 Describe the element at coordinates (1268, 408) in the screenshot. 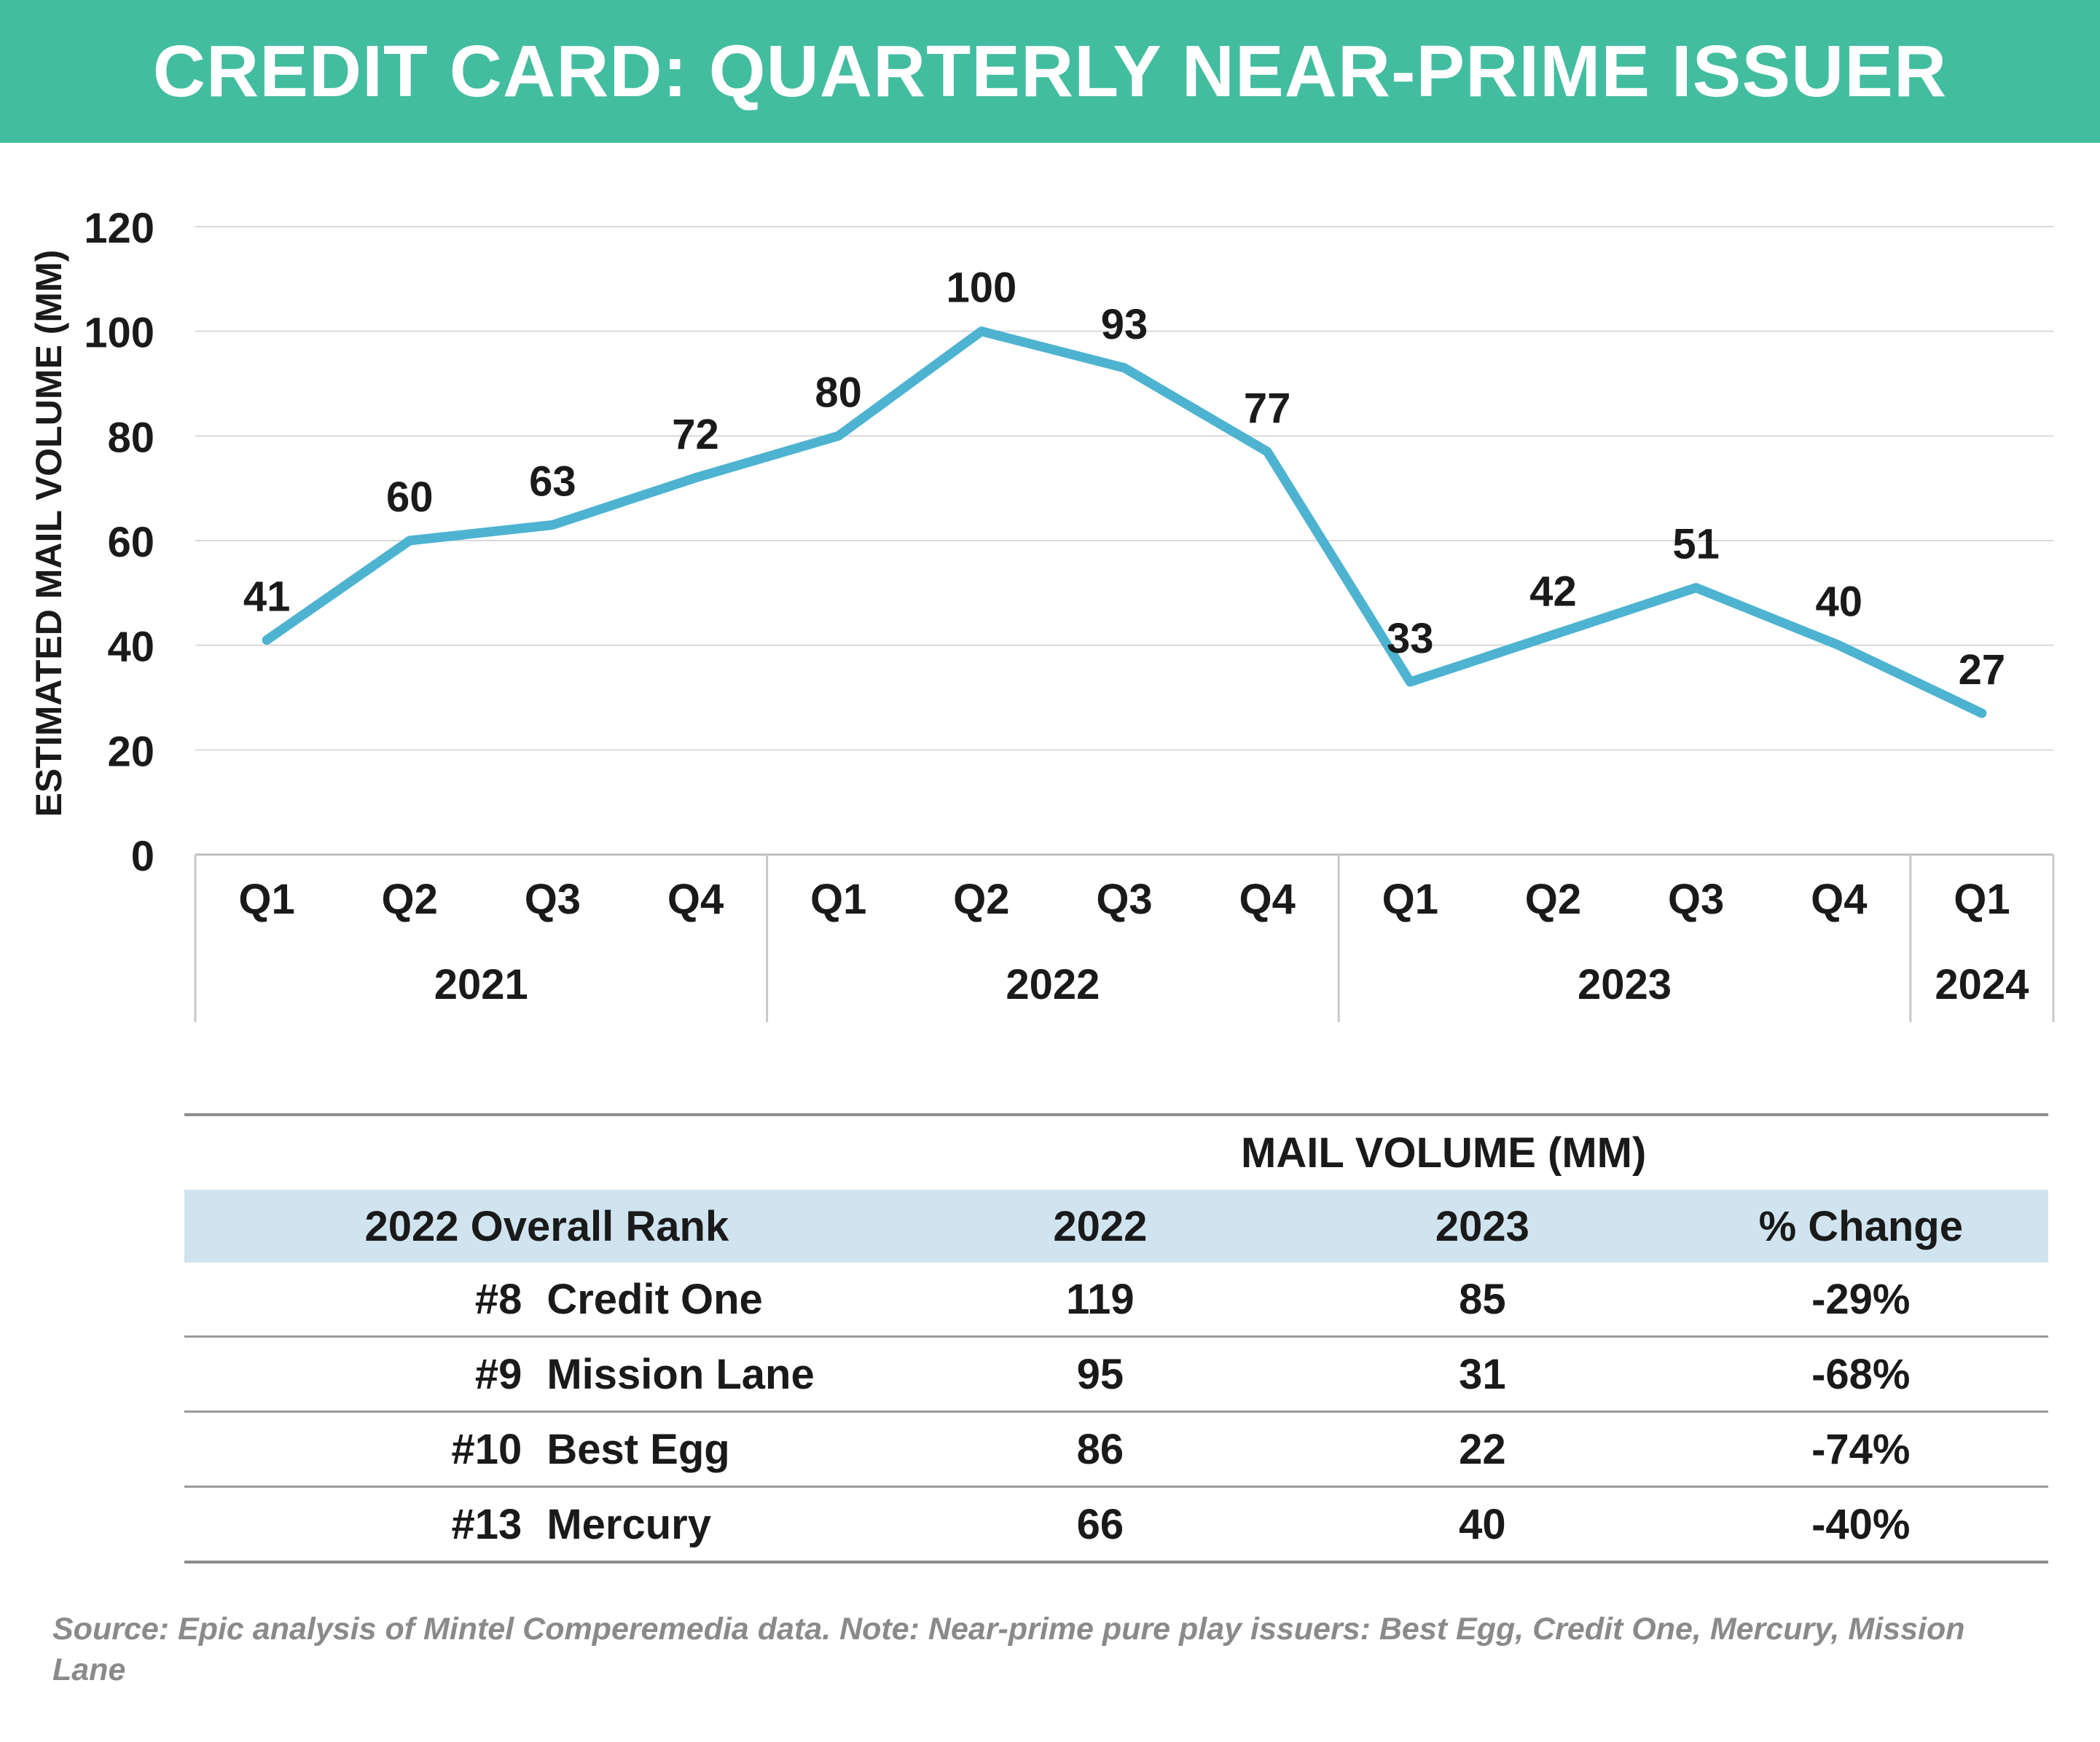

I see `data-label: 77` at that location.